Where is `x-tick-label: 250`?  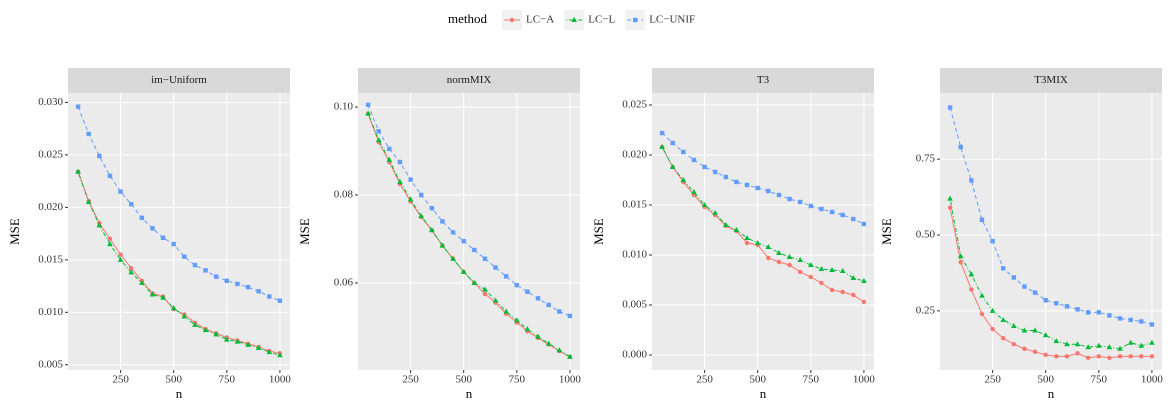
x-tick-label: 250 is located at coordinates (992, 380).